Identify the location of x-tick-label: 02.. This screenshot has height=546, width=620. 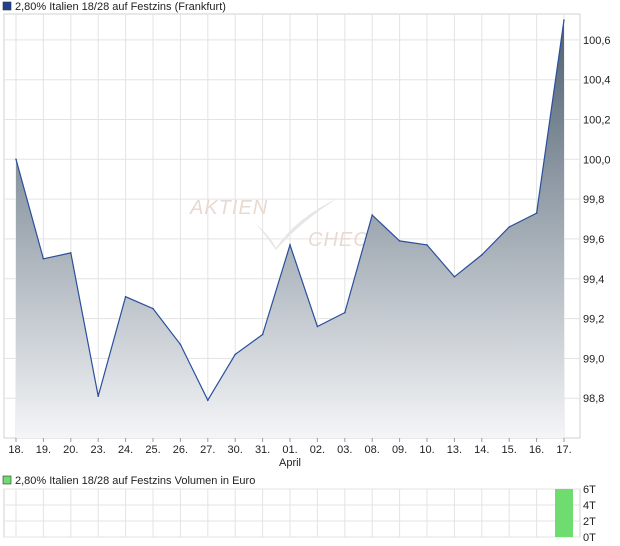
(317, 450).